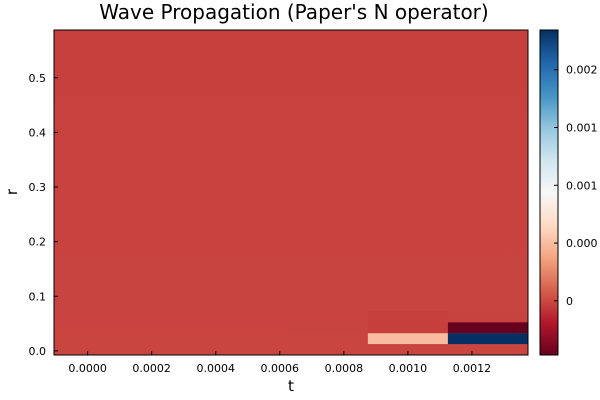 This screenshot has height=400, width=600. I want to click on y-tick-label: 0.1, so click(38, 296).